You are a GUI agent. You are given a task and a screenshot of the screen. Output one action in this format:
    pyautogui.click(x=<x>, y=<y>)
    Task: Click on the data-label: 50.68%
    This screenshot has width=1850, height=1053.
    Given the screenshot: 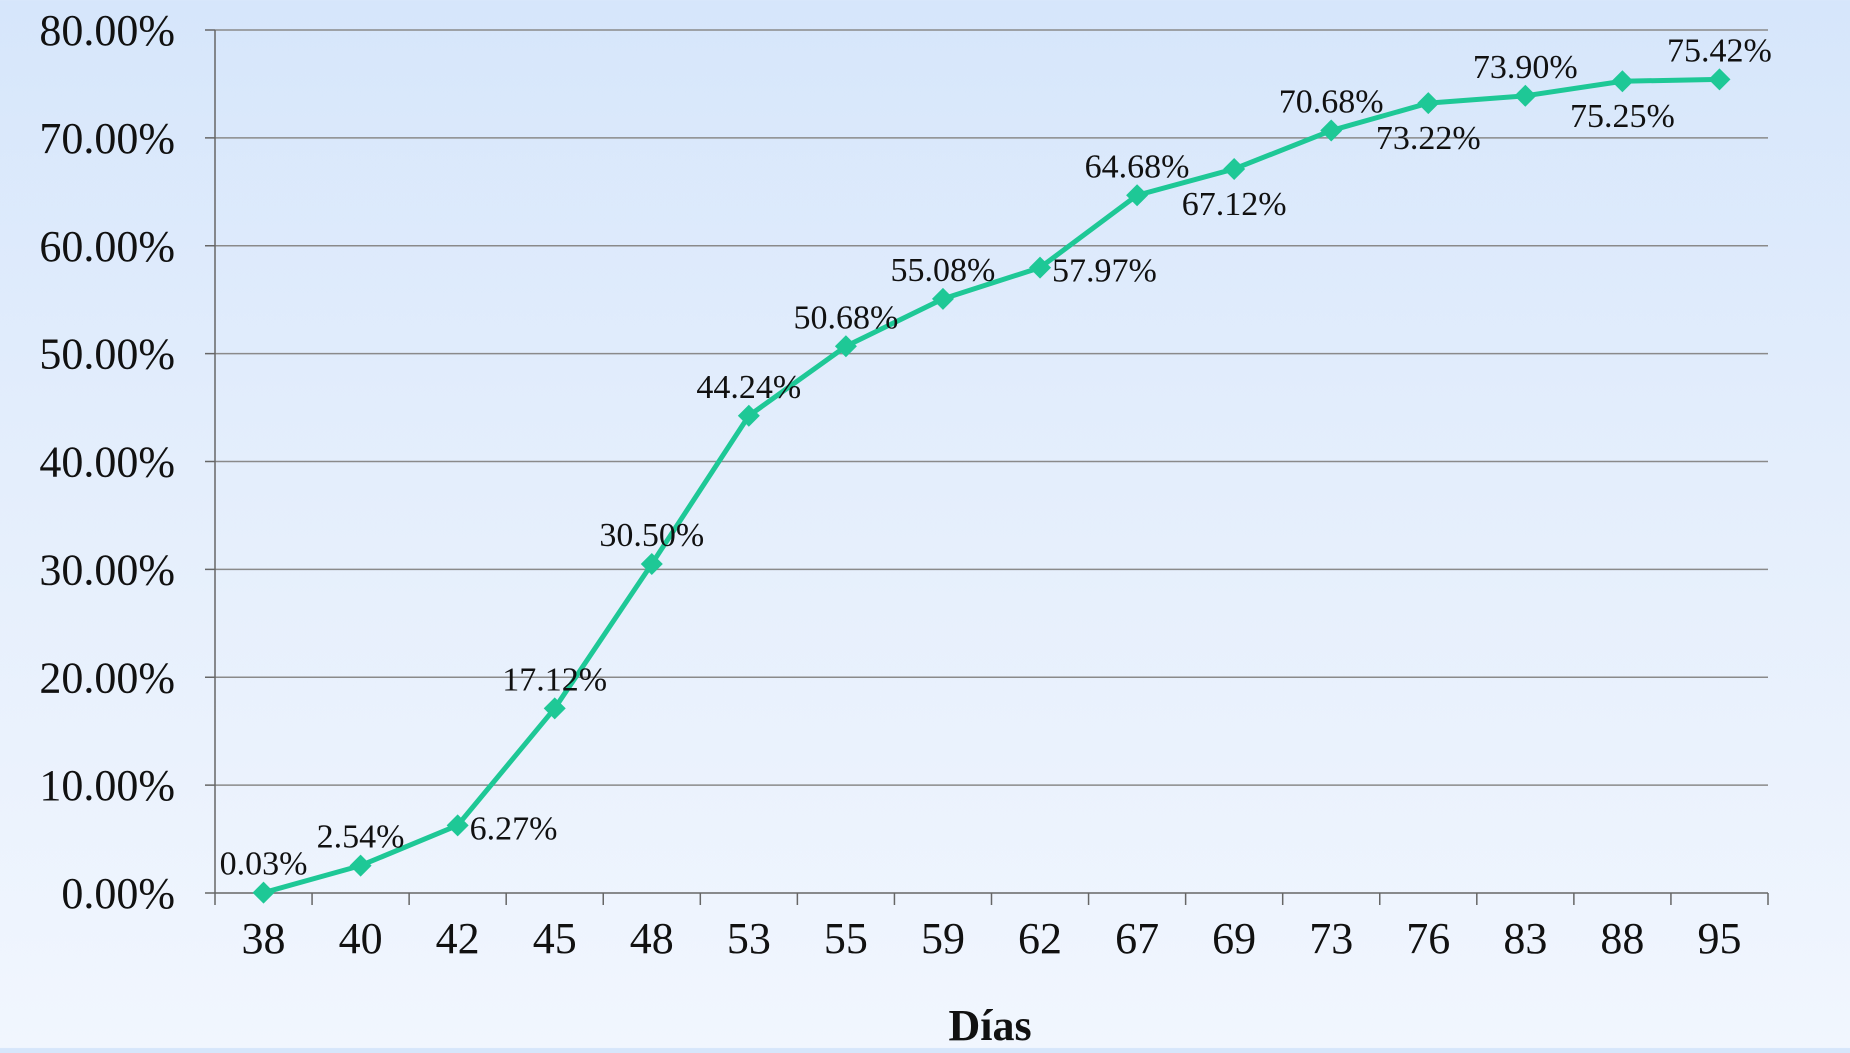 What is the action you would take?
    pyautogui.click(x=845, y=317)
    